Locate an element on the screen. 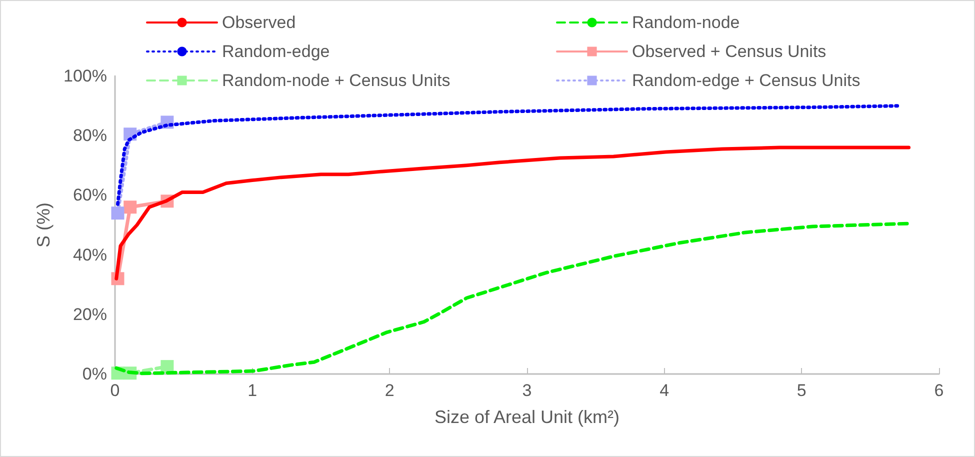 Image resolution: width=975 pixels, height=457 pixels. y-tick-label: 80% is located at coordinates (89, 136).